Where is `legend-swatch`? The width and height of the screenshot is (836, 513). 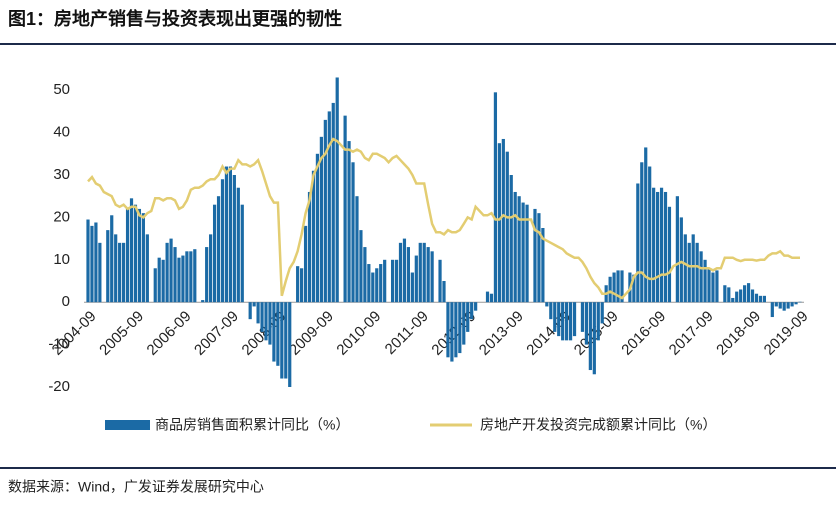 legend-swatch is located at coordinates (127, 425).